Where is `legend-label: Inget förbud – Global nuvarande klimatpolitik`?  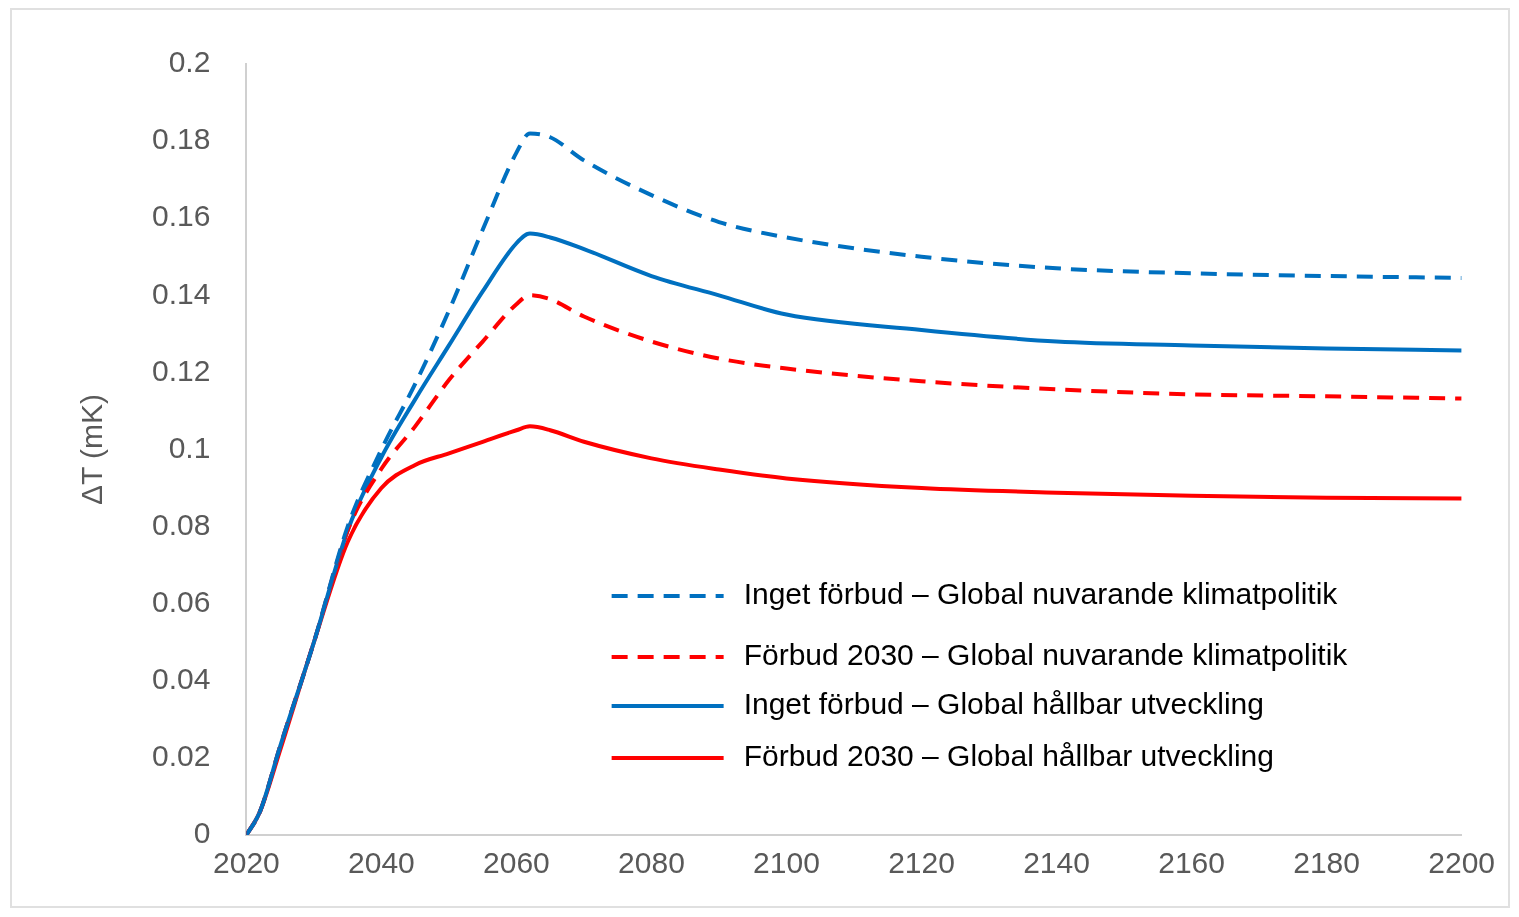
legend-label: Inget förbud – Global nuvarande klimatpolitik is located at coordinates (1041, 594).